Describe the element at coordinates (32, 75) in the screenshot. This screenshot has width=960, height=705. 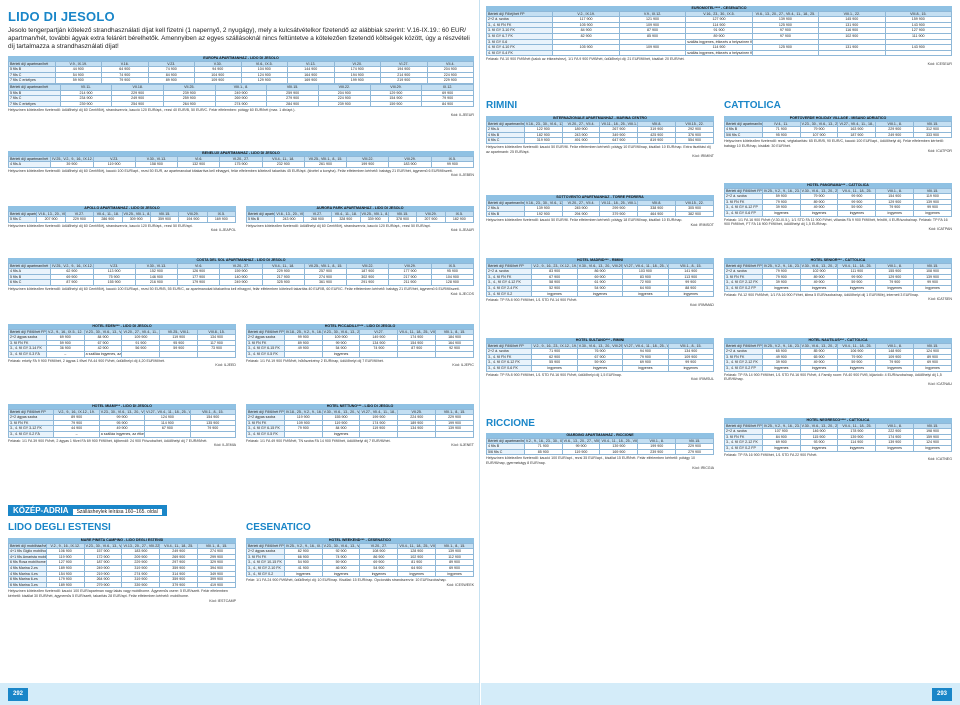
I see `price-table-cell: 7 fős C` at that location.